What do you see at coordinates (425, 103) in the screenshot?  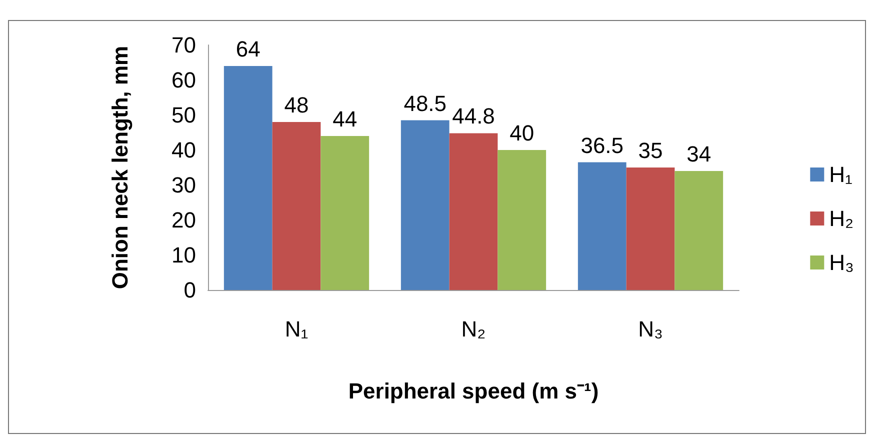 I see `data-label: 48.5` at bounding box center [425, 103].